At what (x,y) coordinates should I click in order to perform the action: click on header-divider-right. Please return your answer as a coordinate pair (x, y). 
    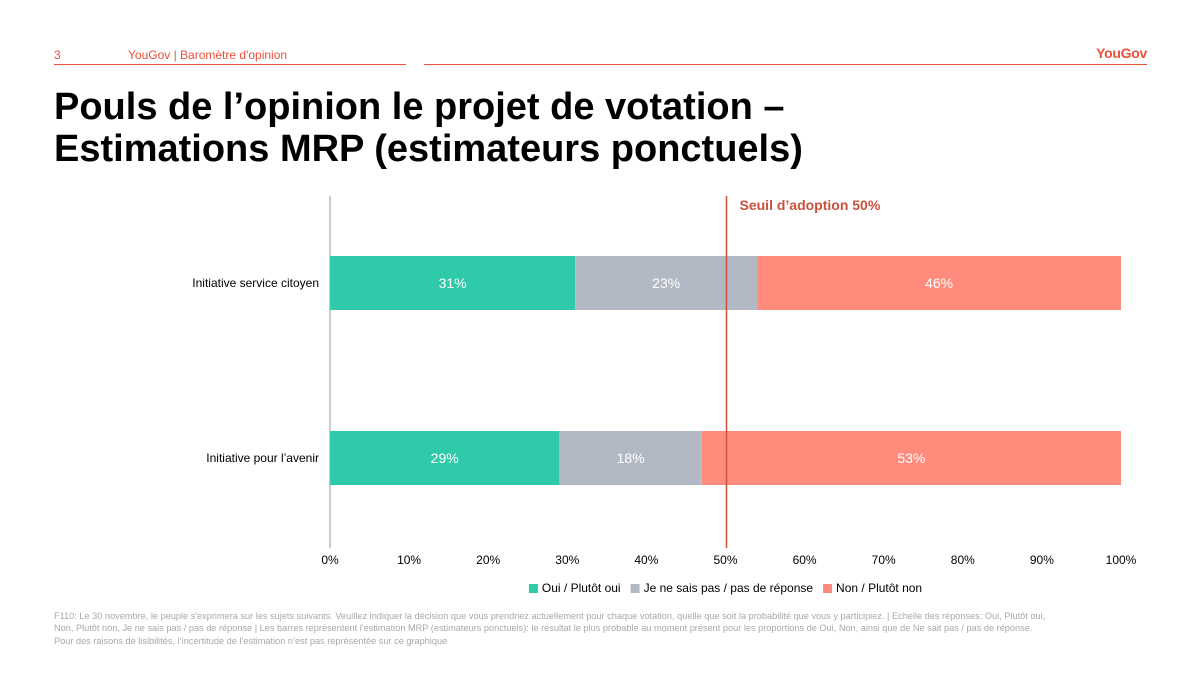
    Looking at the image, I should click on (785, 64).